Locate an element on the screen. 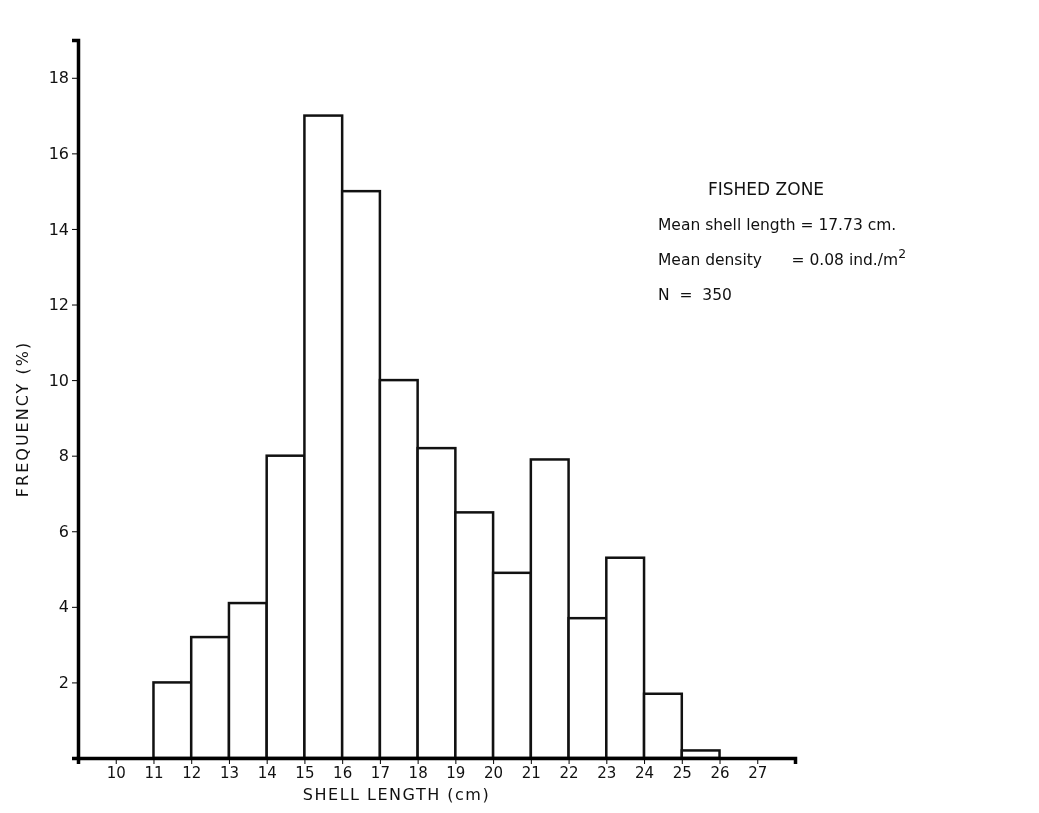 The width and height of the screenshot is (1039, 813). y-tick-label: 12 is located at coordinates (58, 305).